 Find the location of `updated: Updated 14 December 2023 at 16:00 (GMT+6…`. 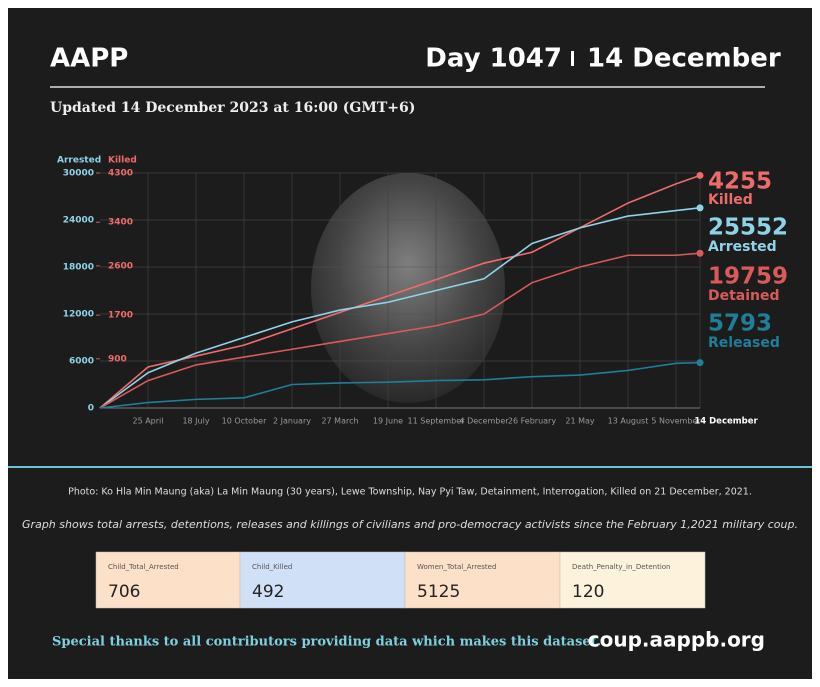

updated: Updated 14 December 2023 at 16:00 (GMT+6… is located at coordinates (232, 108).